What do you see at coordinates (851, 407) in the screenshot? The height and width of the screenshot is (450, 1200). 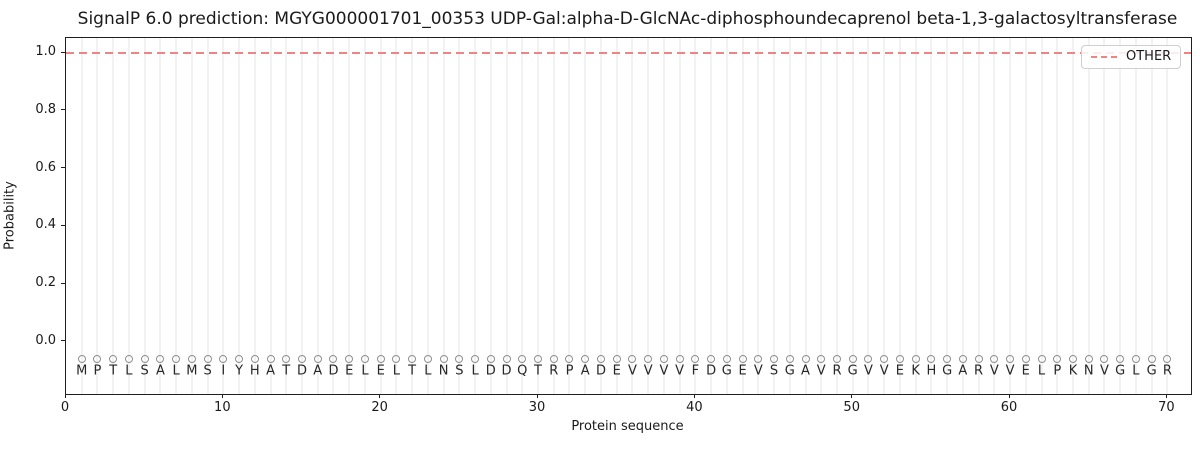 I see `x-tick-label: 50` at bounding box center [851, 407].